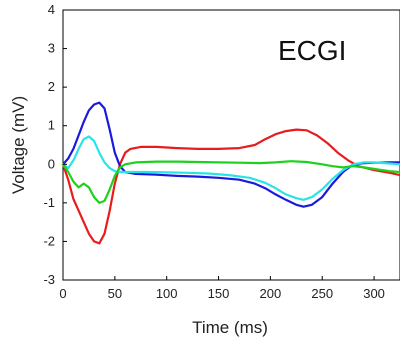  I want to click on x-tick-label: 150, so click(219, 293).